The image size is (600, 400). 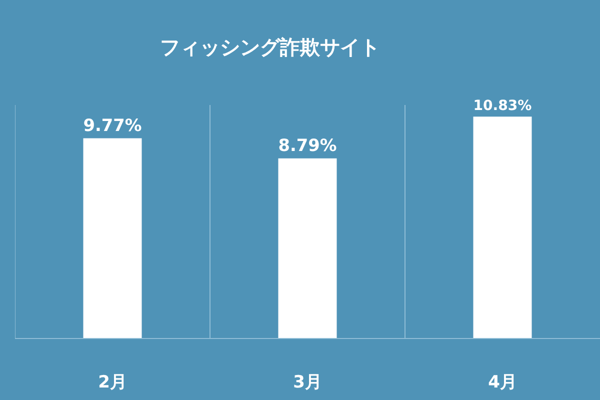 What do you see at coordinates (112, 382) in the screenshot?
I see `x-tick-label: 2月` at bounding box center [112, 382].